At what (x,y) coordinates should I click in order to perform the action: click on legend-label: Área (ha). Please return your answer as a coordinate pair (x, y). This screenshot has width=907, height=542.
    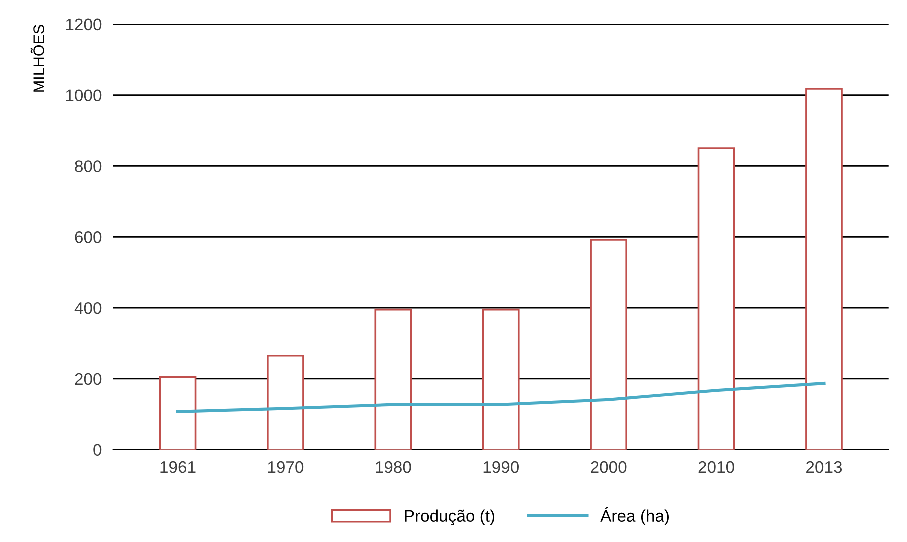
    Looking at the image, I should click on (635, 516).